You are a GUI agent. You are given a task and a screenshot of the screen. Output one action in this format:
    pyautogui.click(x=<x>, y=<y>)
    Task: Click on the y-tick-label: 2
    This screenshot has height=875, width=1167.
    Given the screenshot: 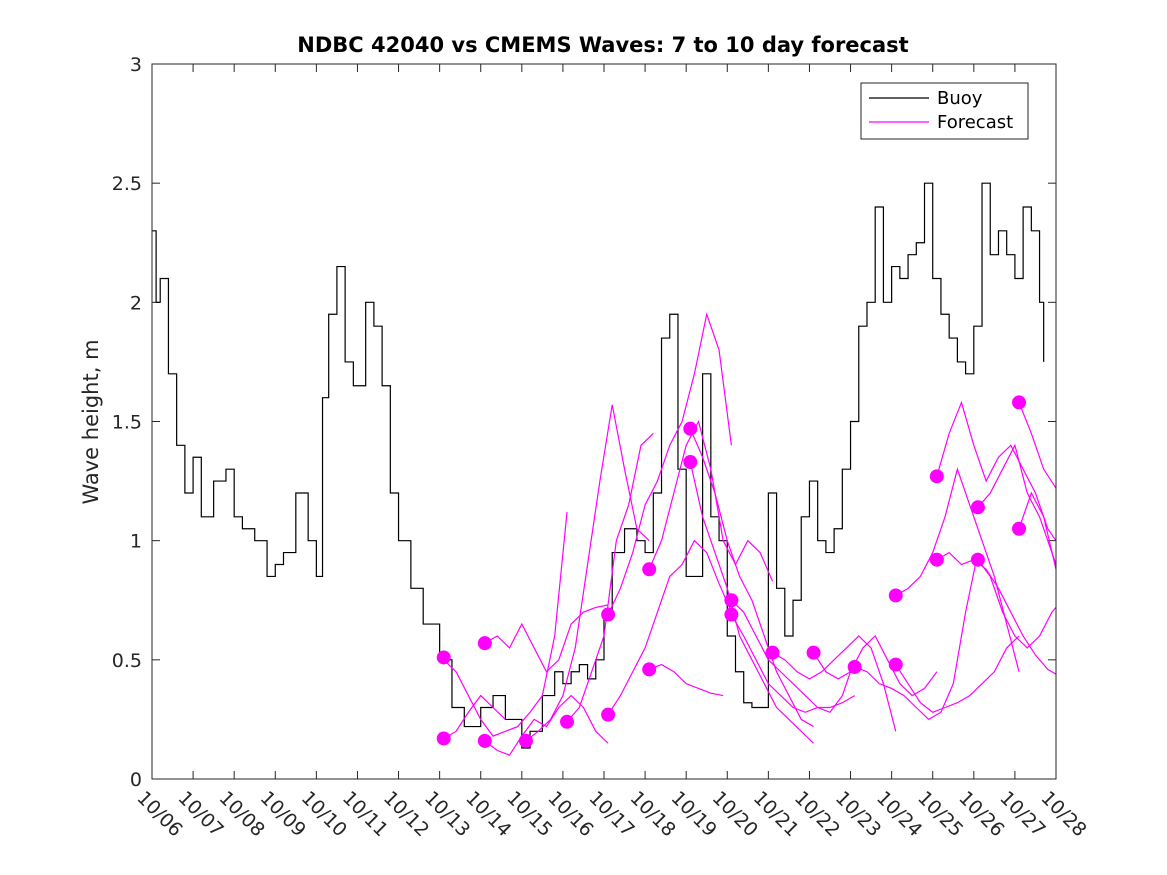 What is the action you would take?
    pyautogui.click(x=136, y=303)
    